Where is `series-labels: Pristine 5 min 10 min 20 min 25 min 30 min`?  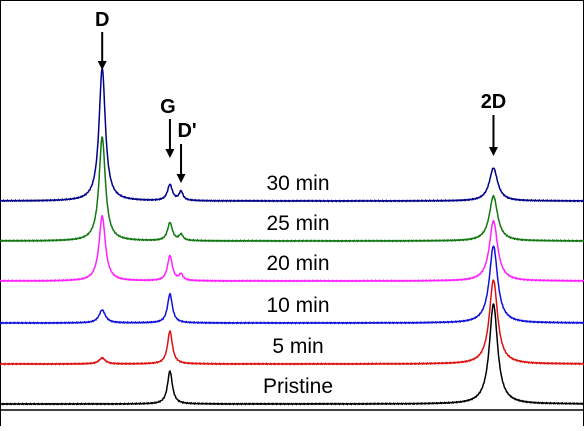 series-labels: Pristine 5 min 10 min 20 min 25 min 30 min is located at coordinates (298, 285).